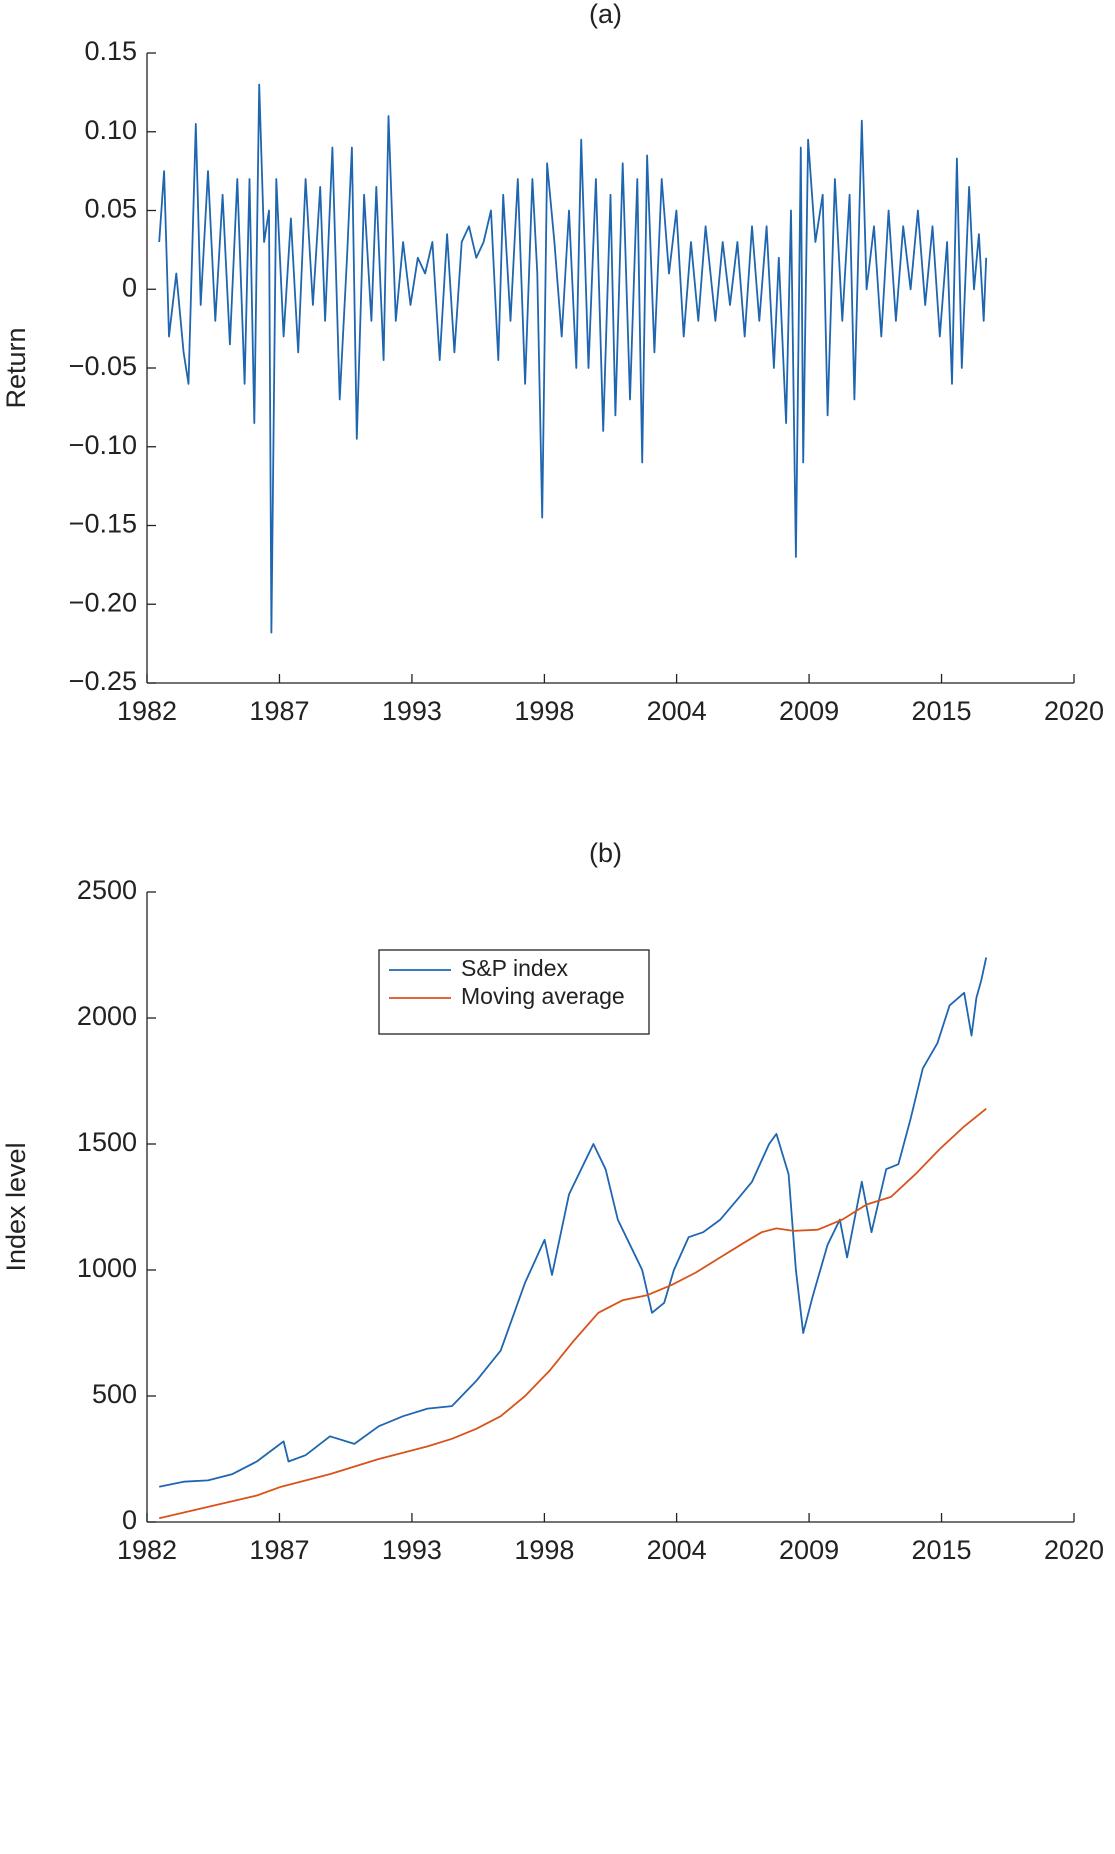  Describe the element at coordinates (605, 14) in the screenshot. I see `chart-title: (a)` at that location.